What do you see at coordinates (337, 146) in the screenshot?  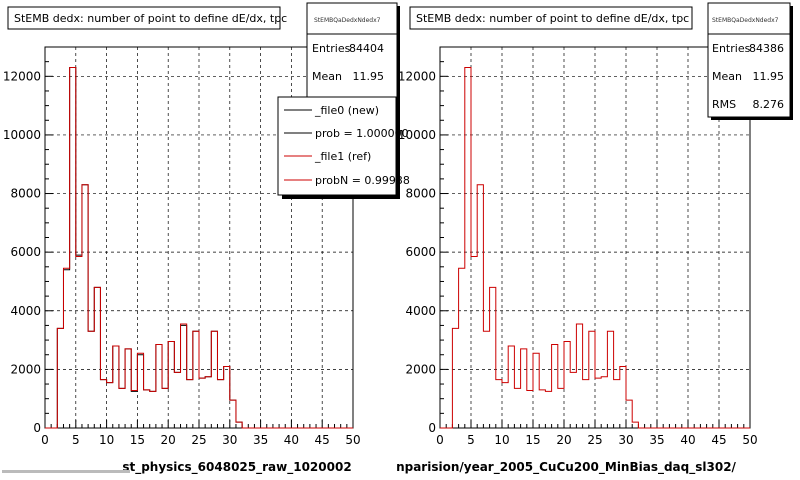 I see `legend-box-left` at bounding box center [337, 146].